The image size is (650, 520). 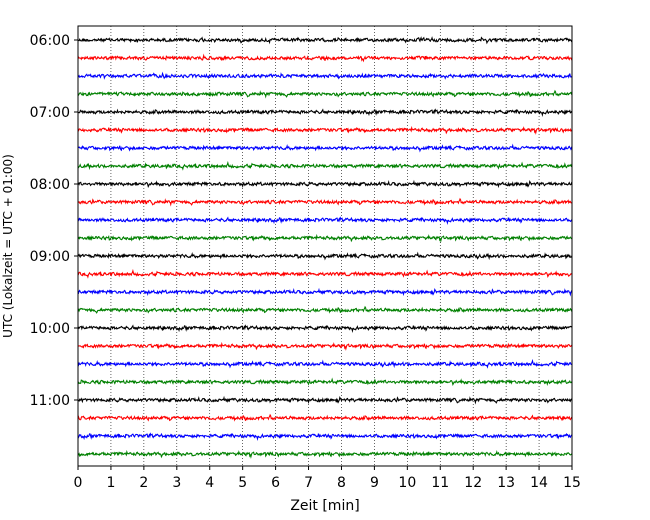 What do you see at coordinates (275, 483) in the screenshot?
I see `x-tick-label: 6` at bounding box center [275, 483].